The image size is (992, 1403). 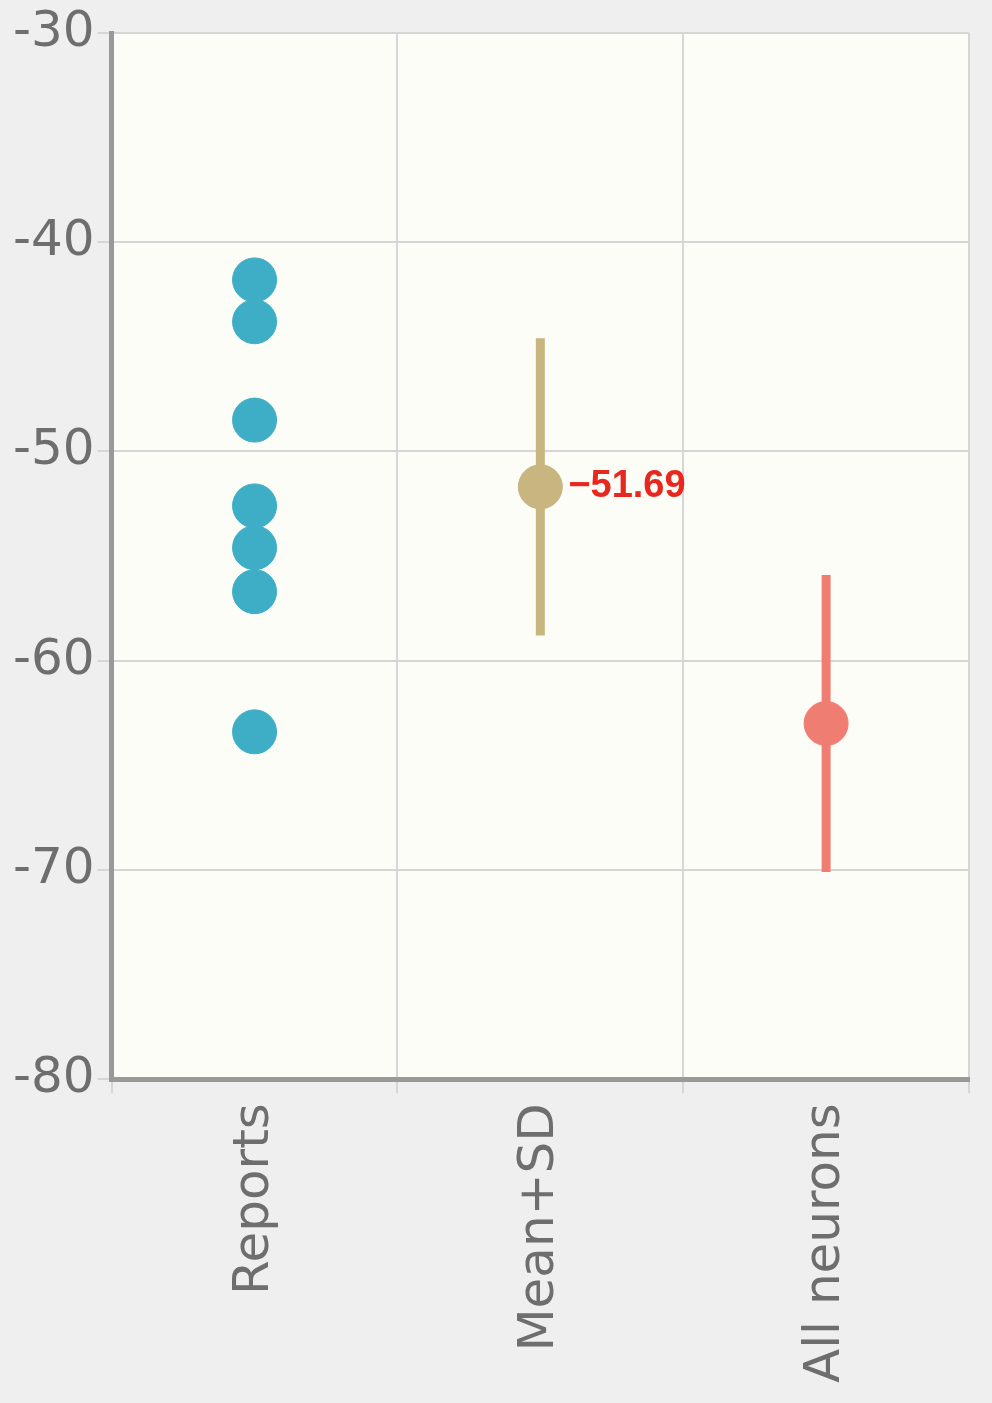 What do you see at coordinates (53, 238) in the screenshot?
I see `y-tick-label: -40` at bounding box center [53, 238].